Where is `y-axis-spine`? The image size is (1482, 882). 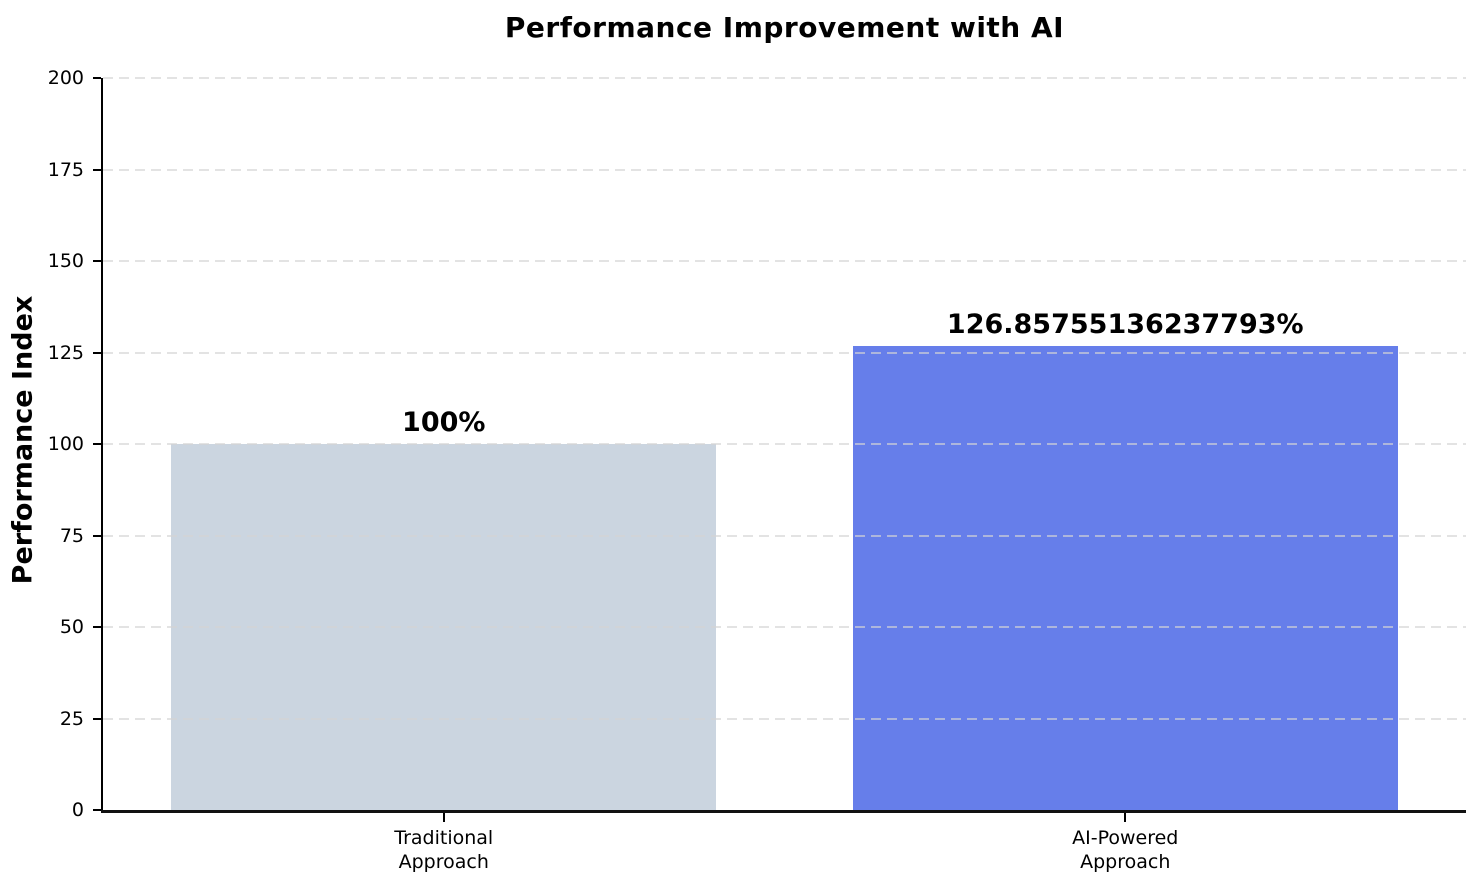
y-axis-spine is located at coordinates (102, 445).